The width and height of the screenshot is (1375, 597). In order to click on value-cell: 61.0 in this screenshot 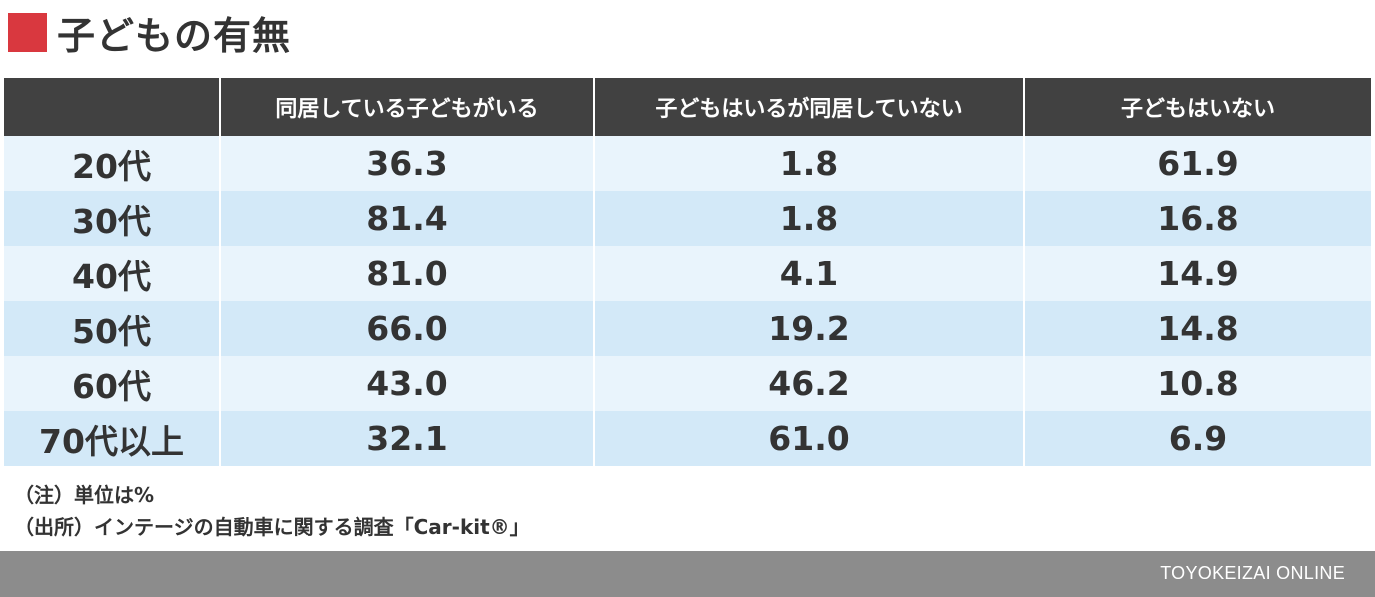, I will do `click(808, 438)`.